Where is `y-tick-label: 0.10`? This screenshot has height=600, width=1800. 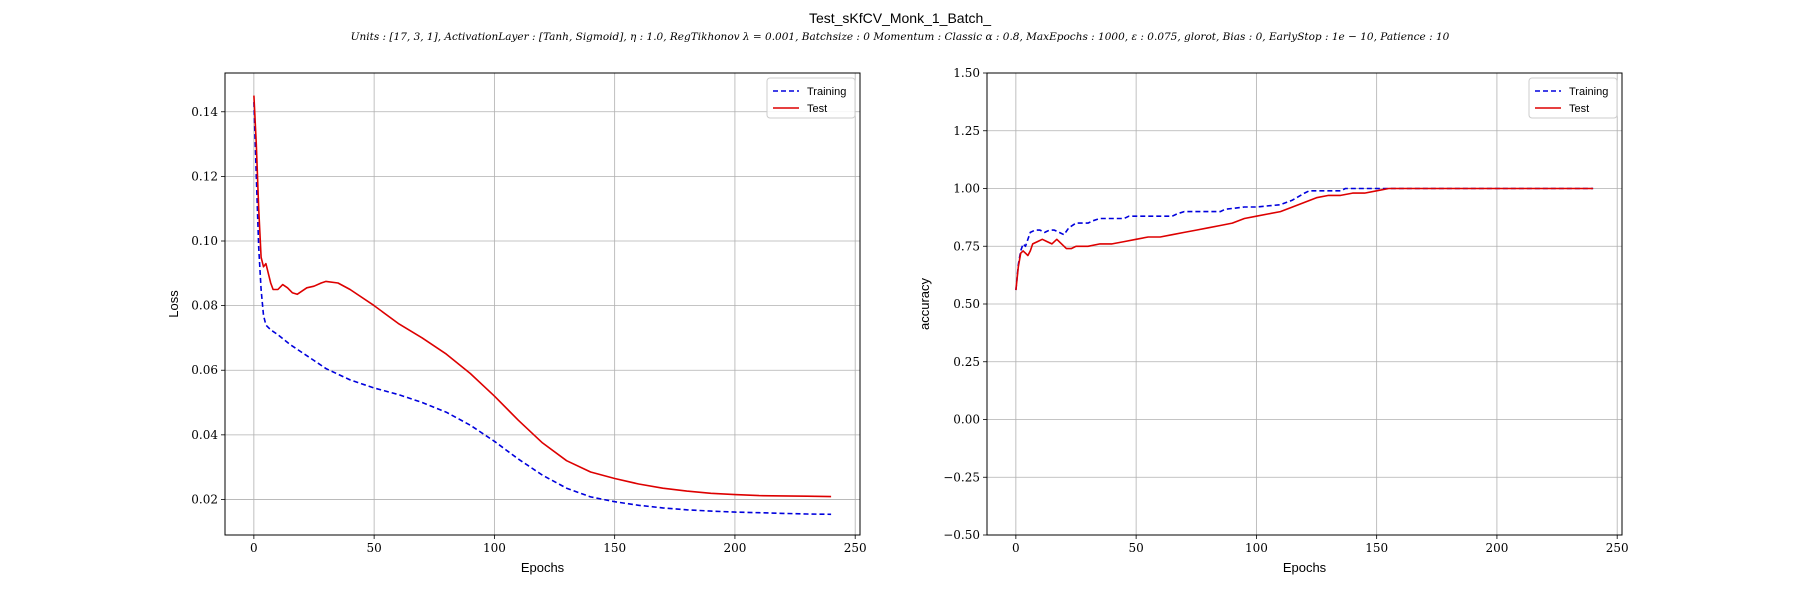
y-tick-label: 0.10 is located at coordinates (204, 241).